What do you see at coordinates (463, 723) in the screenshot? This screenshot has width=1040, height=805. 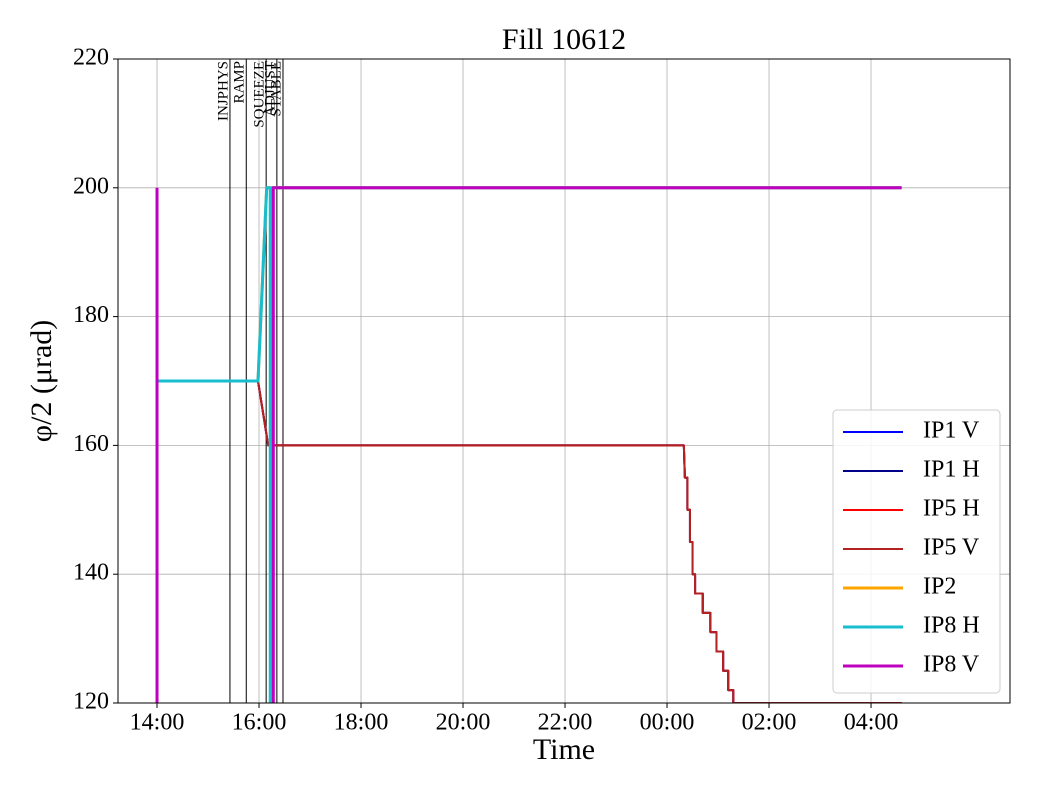 I see `x-tick-label: 20:00` at bounding box center [463, 723].